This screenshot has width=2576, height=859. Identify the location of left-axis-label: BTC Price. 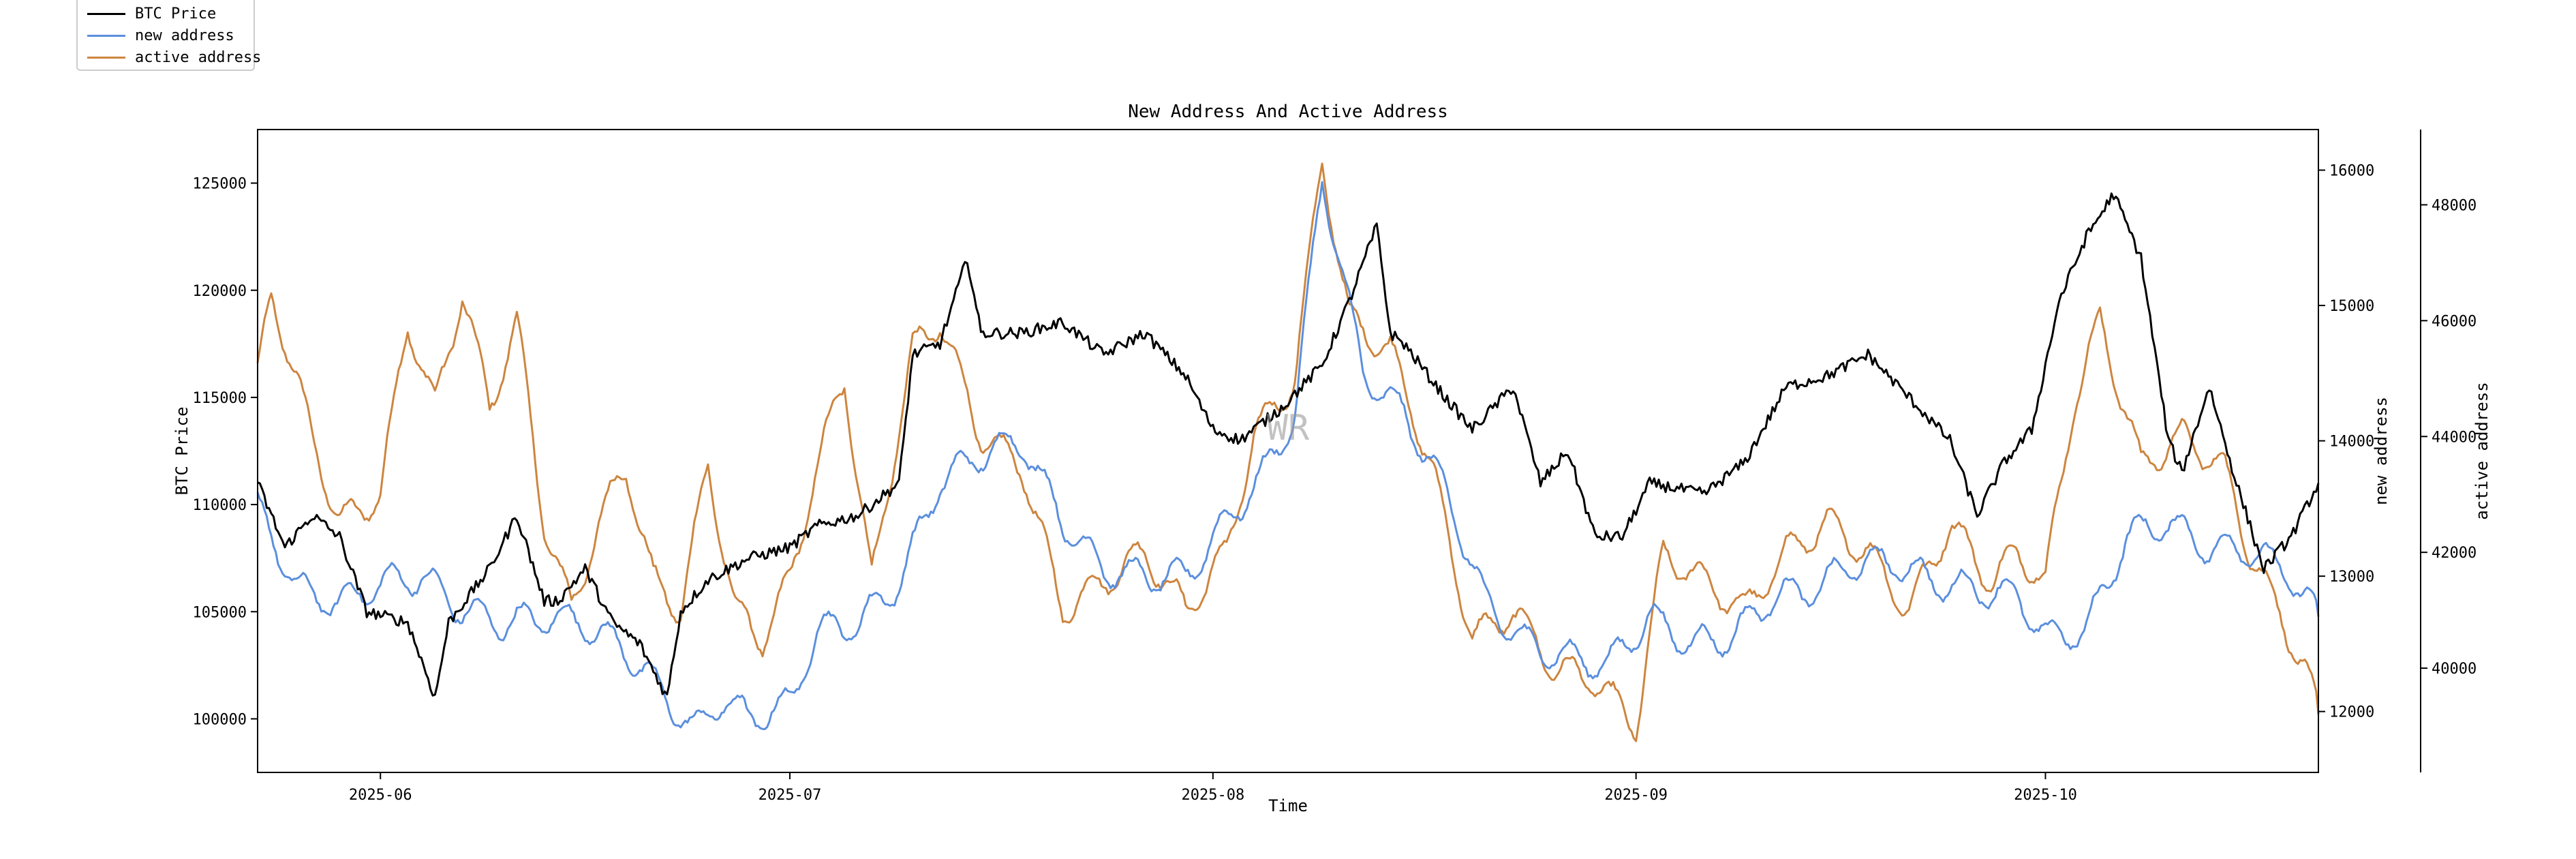
(181, 450).